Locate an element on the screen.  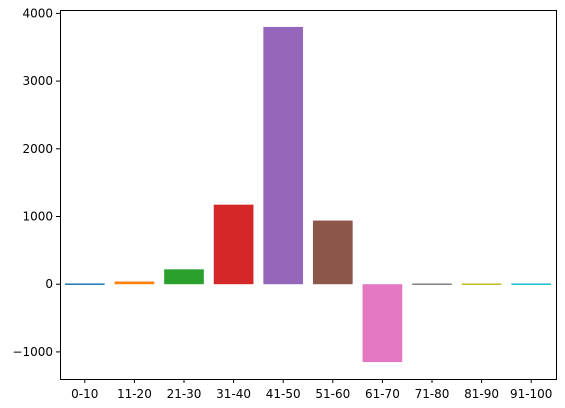
y-tick-label: 0 is located at coordinates (49, 284).